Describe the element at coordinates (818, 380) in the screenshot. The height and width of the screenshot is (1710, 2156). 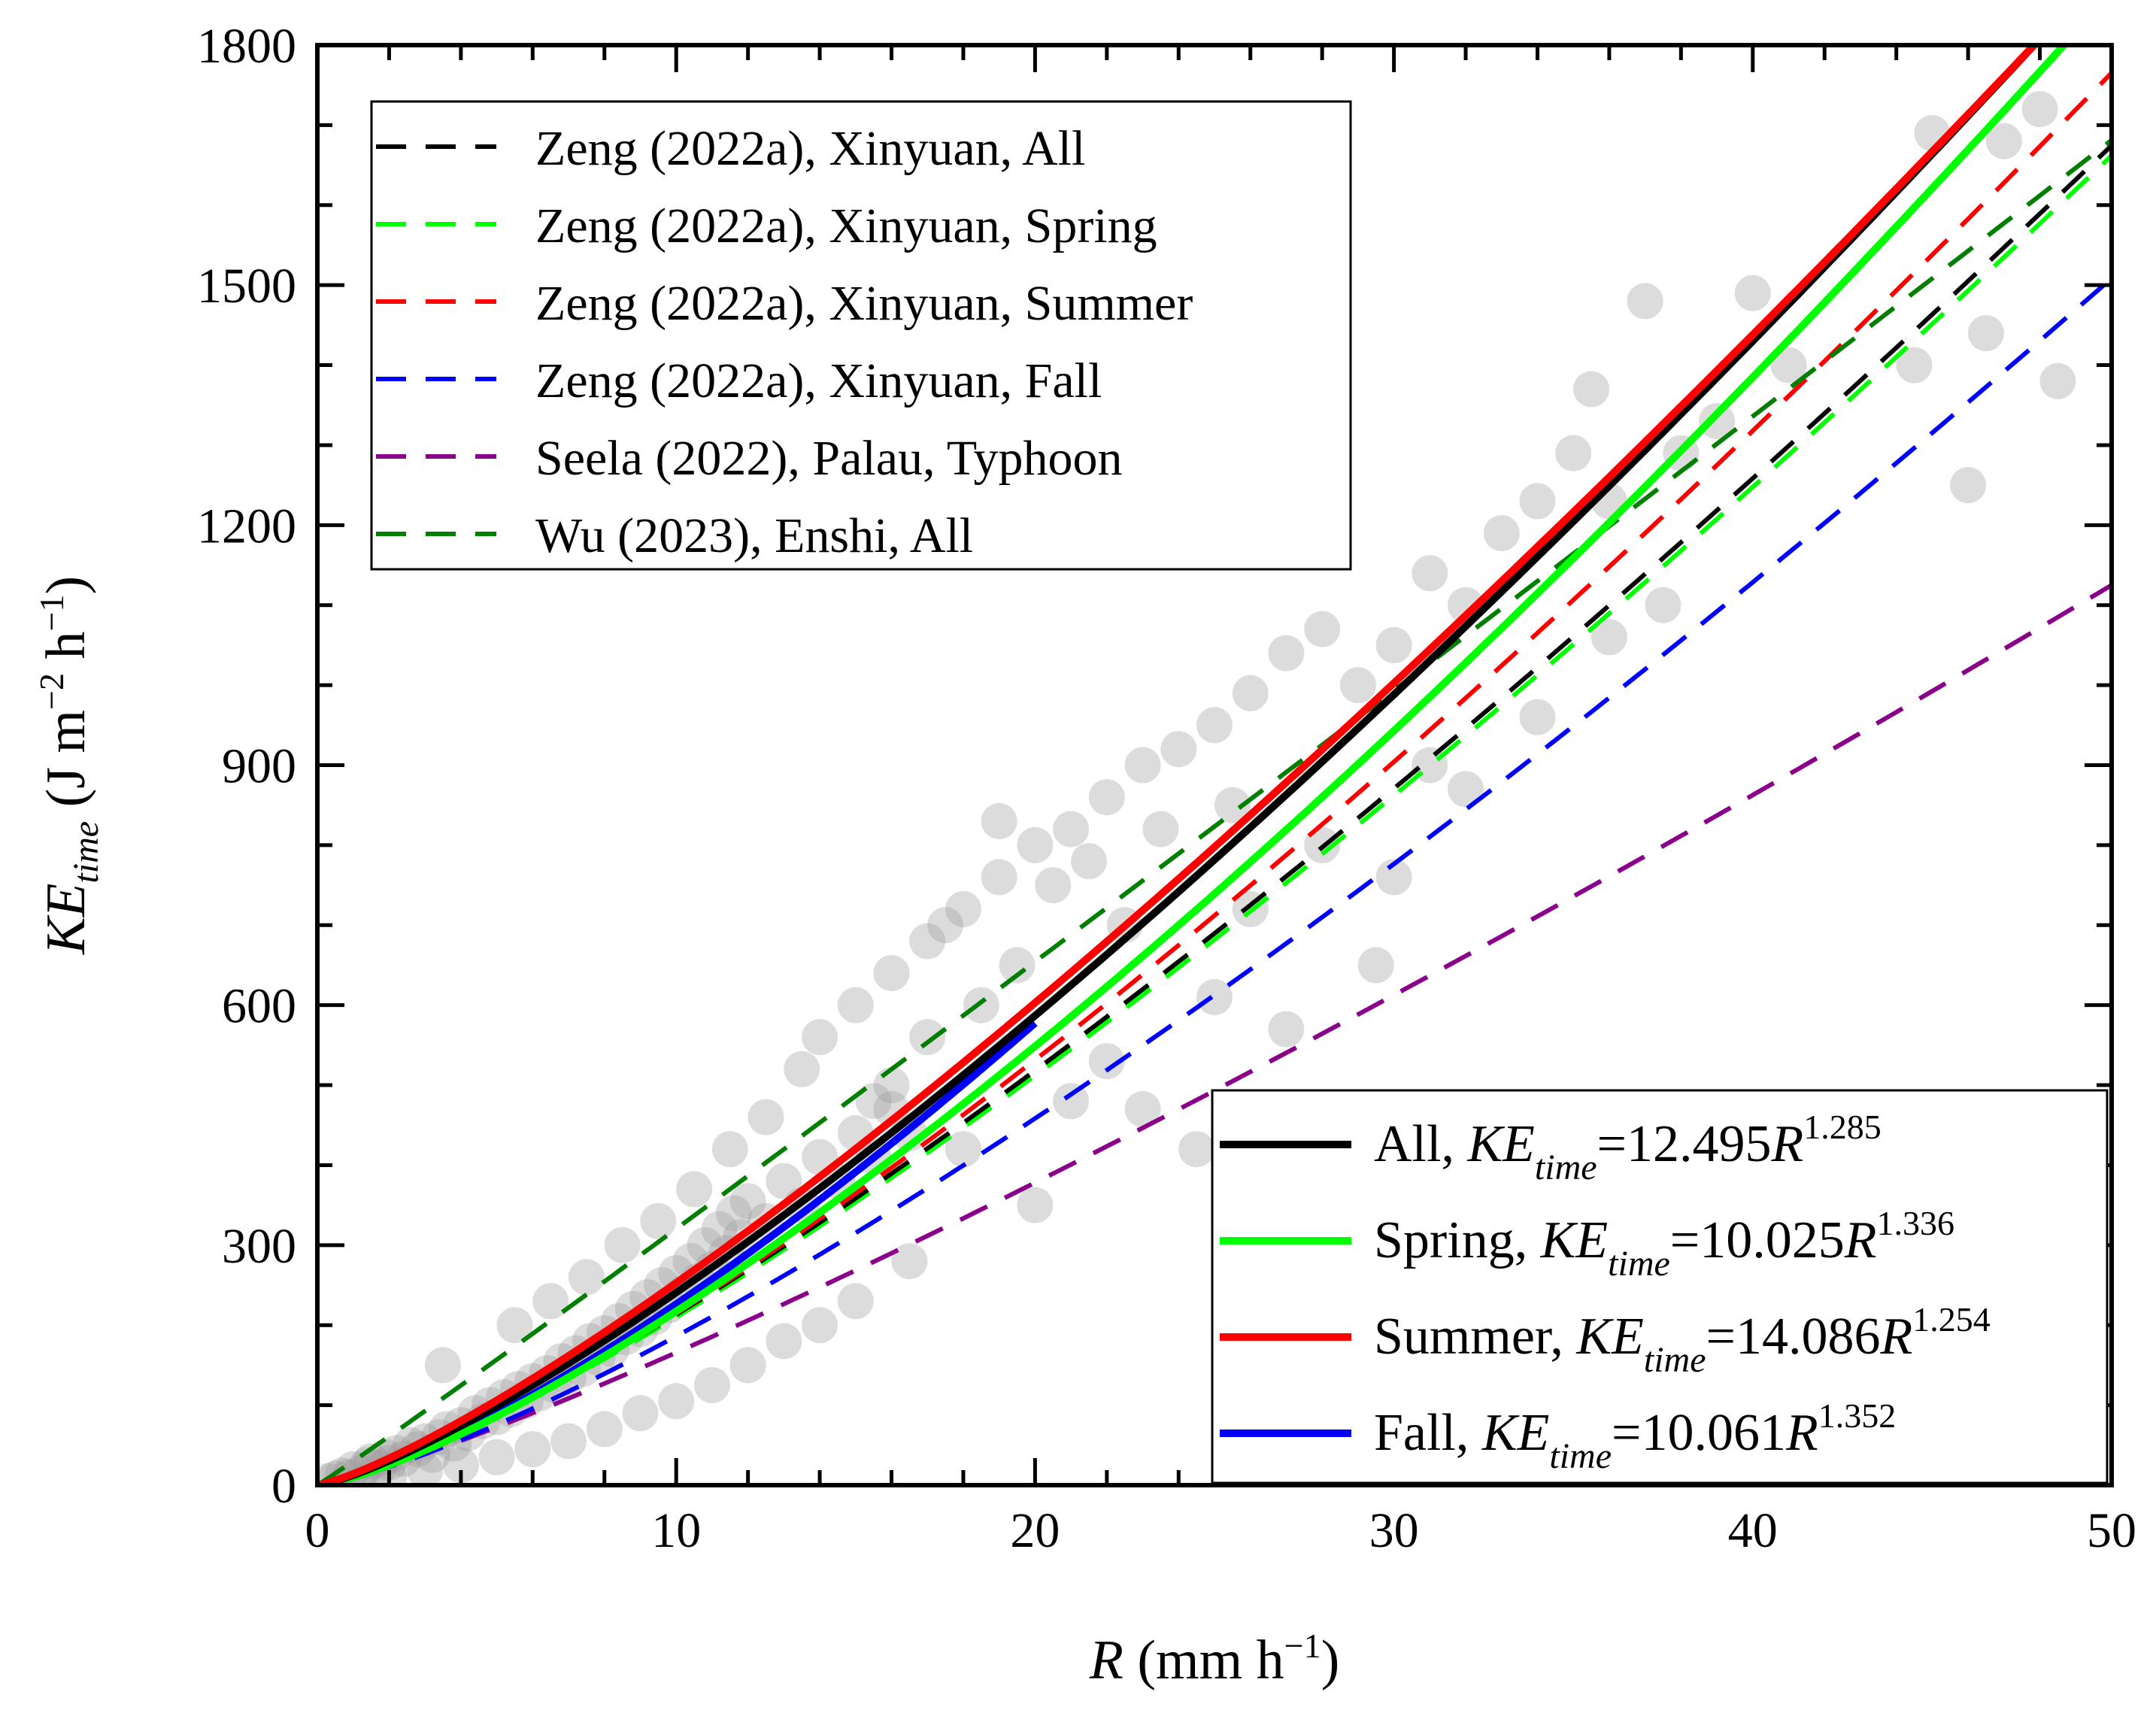
I see `legend-label: Zeng (2022a), Xinyuan, Fall` at that location.